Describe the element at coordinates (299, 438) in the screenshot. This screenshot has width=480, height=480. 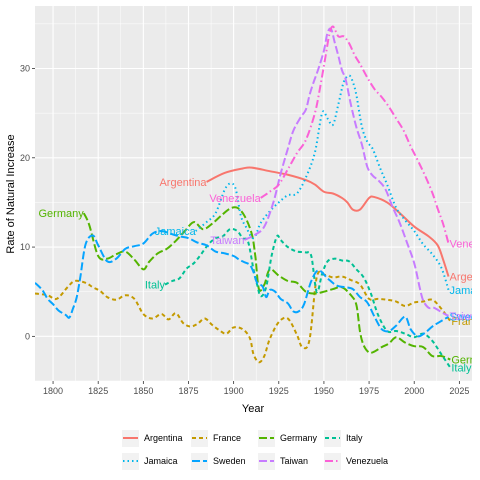
I see `legend-label-germany: Germany` at that location.